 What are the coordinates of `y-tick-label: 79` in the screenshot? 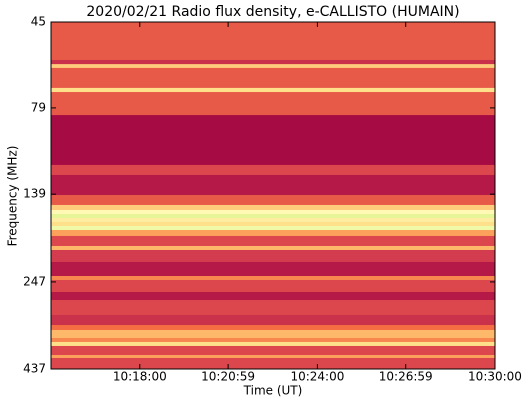 It's located at (38, 107).